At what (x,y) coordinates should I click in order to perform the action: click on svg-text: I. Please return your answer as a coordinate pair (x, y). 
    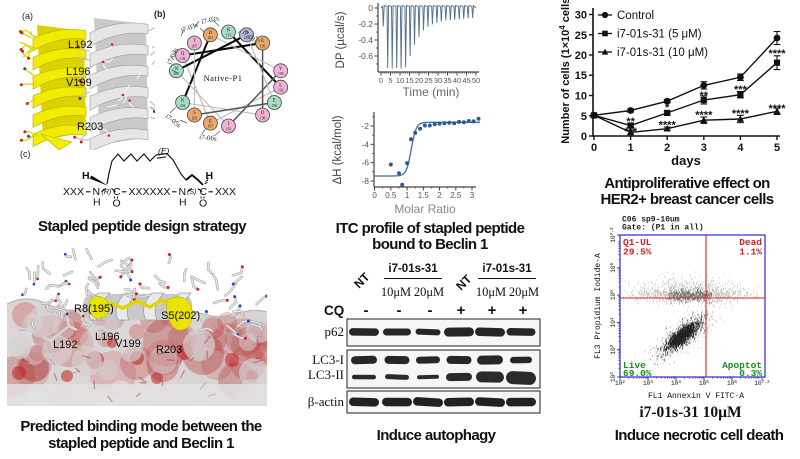
    Looking at the image, I should click on (229, 124).